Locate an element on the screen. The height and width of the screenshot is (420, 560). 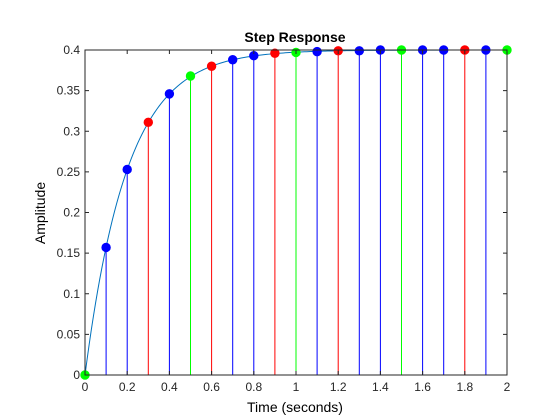
x-axis-label: Time (seconds) is located at coordinates (295, 407).